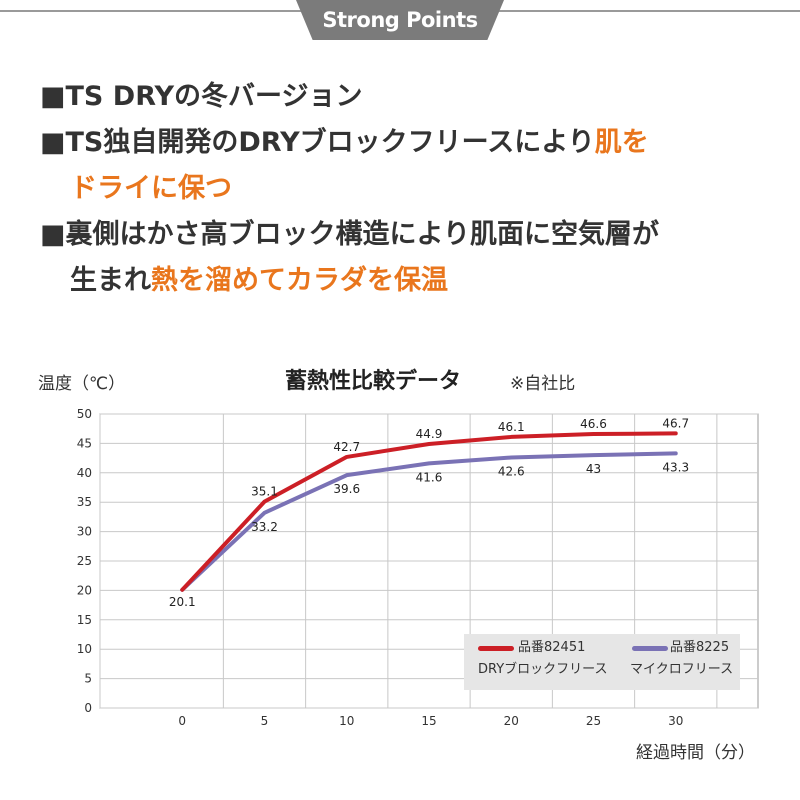 The height and width of the screenshot is (800, 800). What do you see at coordinates (155, 11) in the screenshot?
I see `header-rule-left` at bounding box center [155, 11].